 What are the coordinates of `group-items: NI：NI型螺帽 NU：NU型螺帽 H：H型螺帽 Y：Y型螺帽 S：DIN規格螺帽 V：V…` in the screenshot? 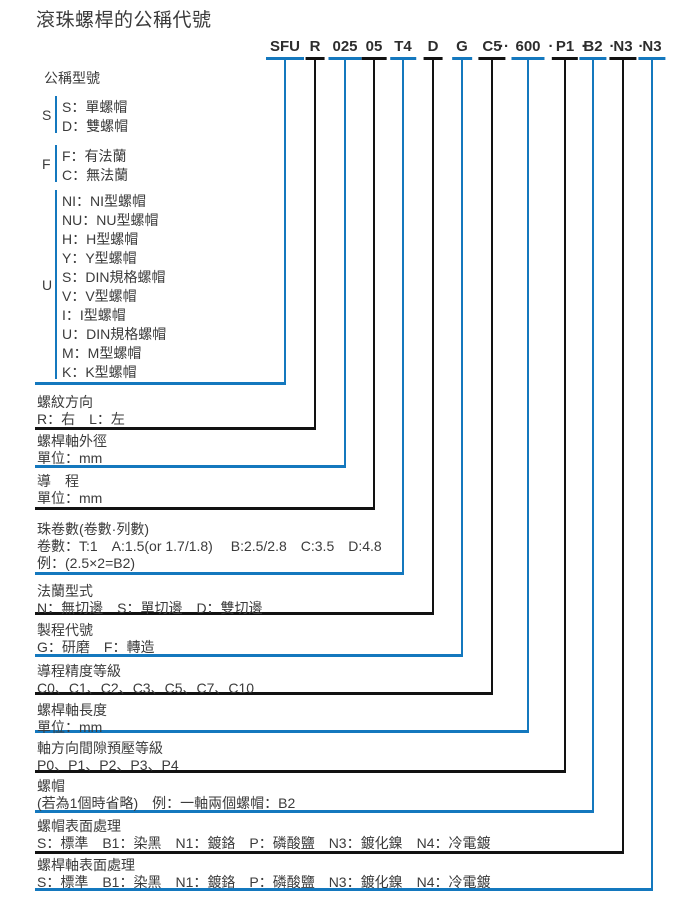 It's located at (114, 287).